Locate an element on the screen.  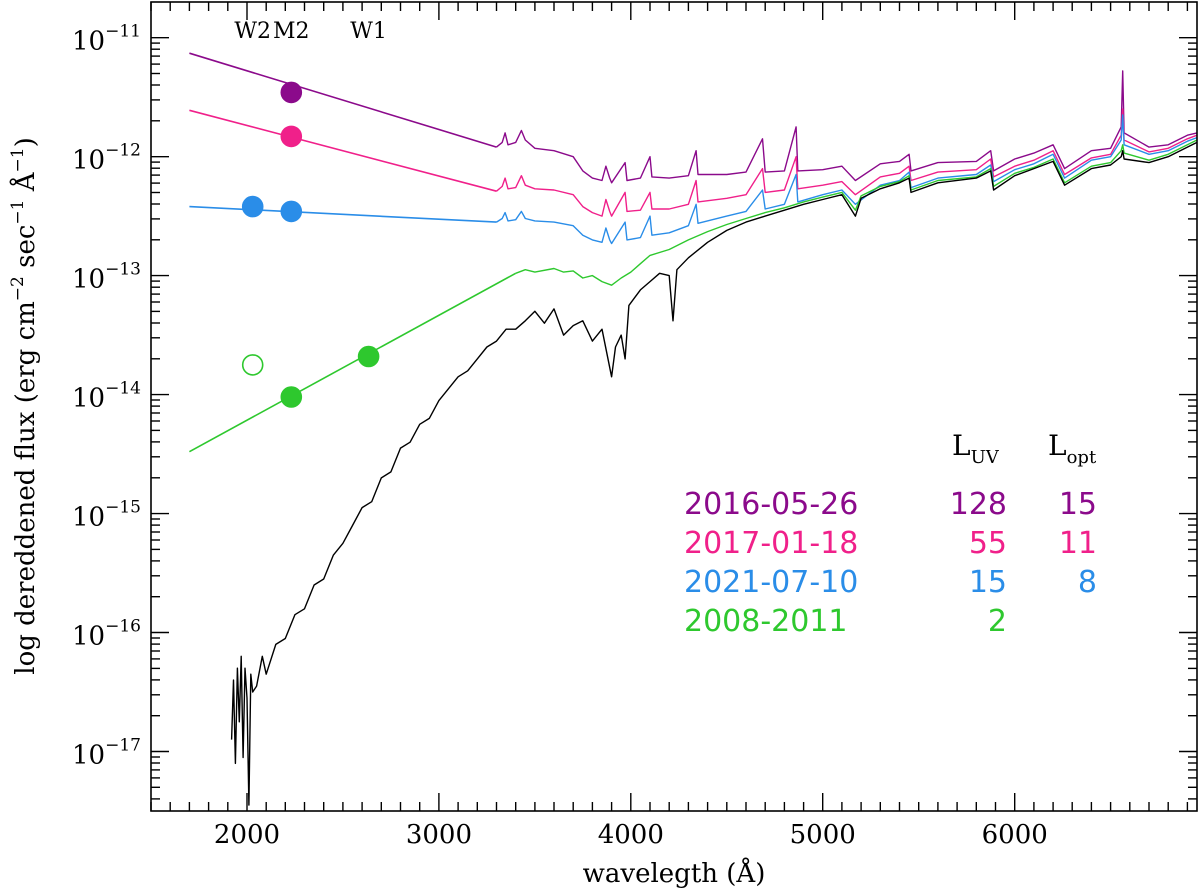
legend-row-2016-luv: 128 is located at coordinates (978, 504).